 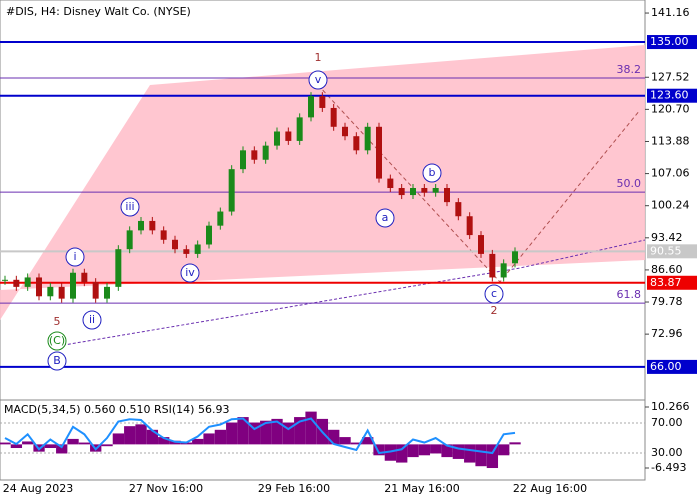 I want to click on fib-label: 61.8, so click(x=629, y=294).